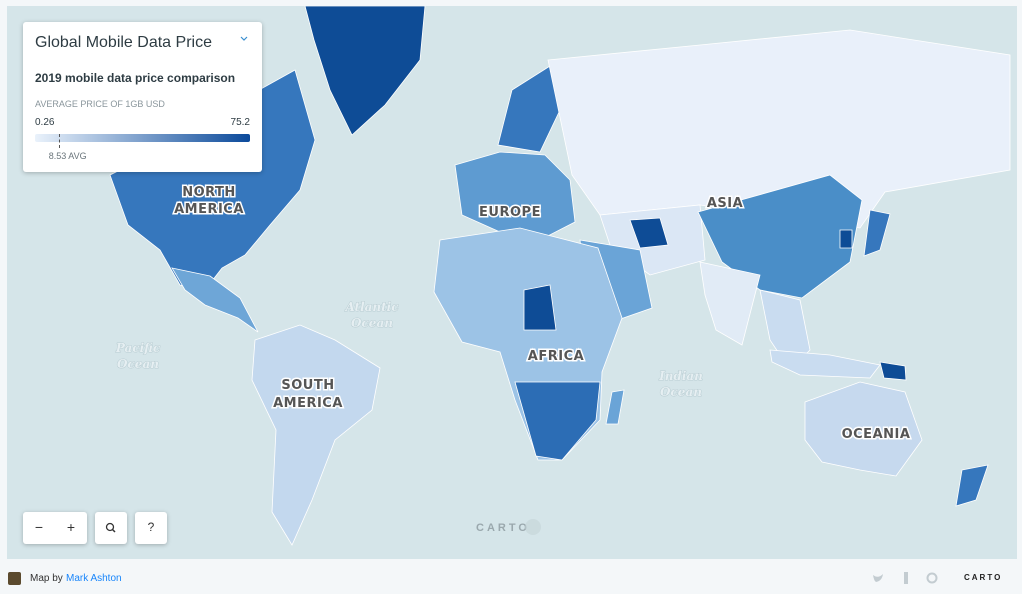 This screenshot has width=1022, height=594. Describe the element at coordinates (846, 239) in the screenshot. I see `korea` at that location.